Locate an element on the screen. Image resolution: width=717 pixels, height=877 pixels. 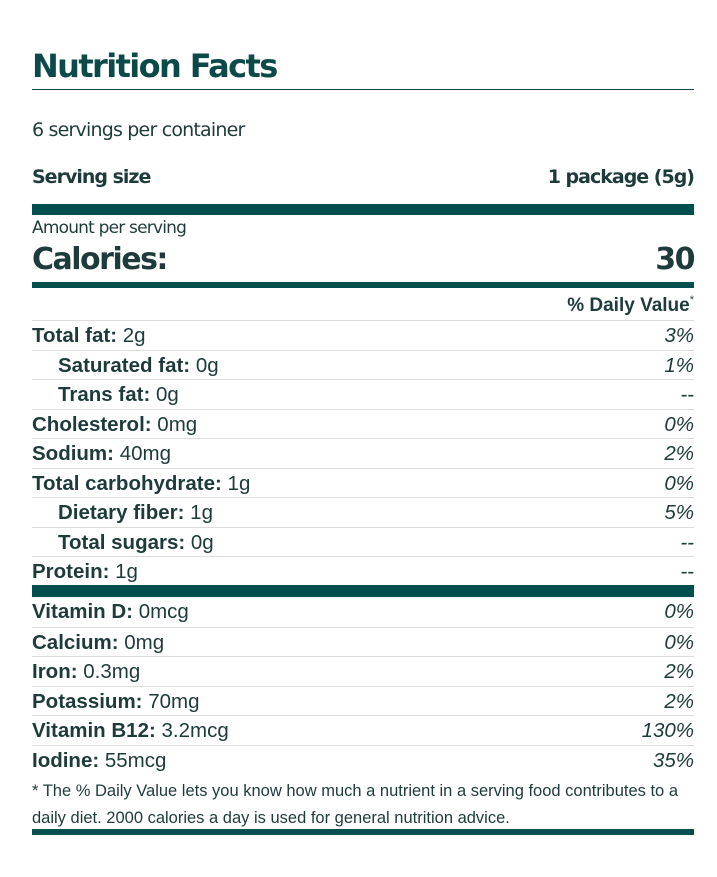
list-item: Total sugars: 0g -- is located at coordinates (363, 541).